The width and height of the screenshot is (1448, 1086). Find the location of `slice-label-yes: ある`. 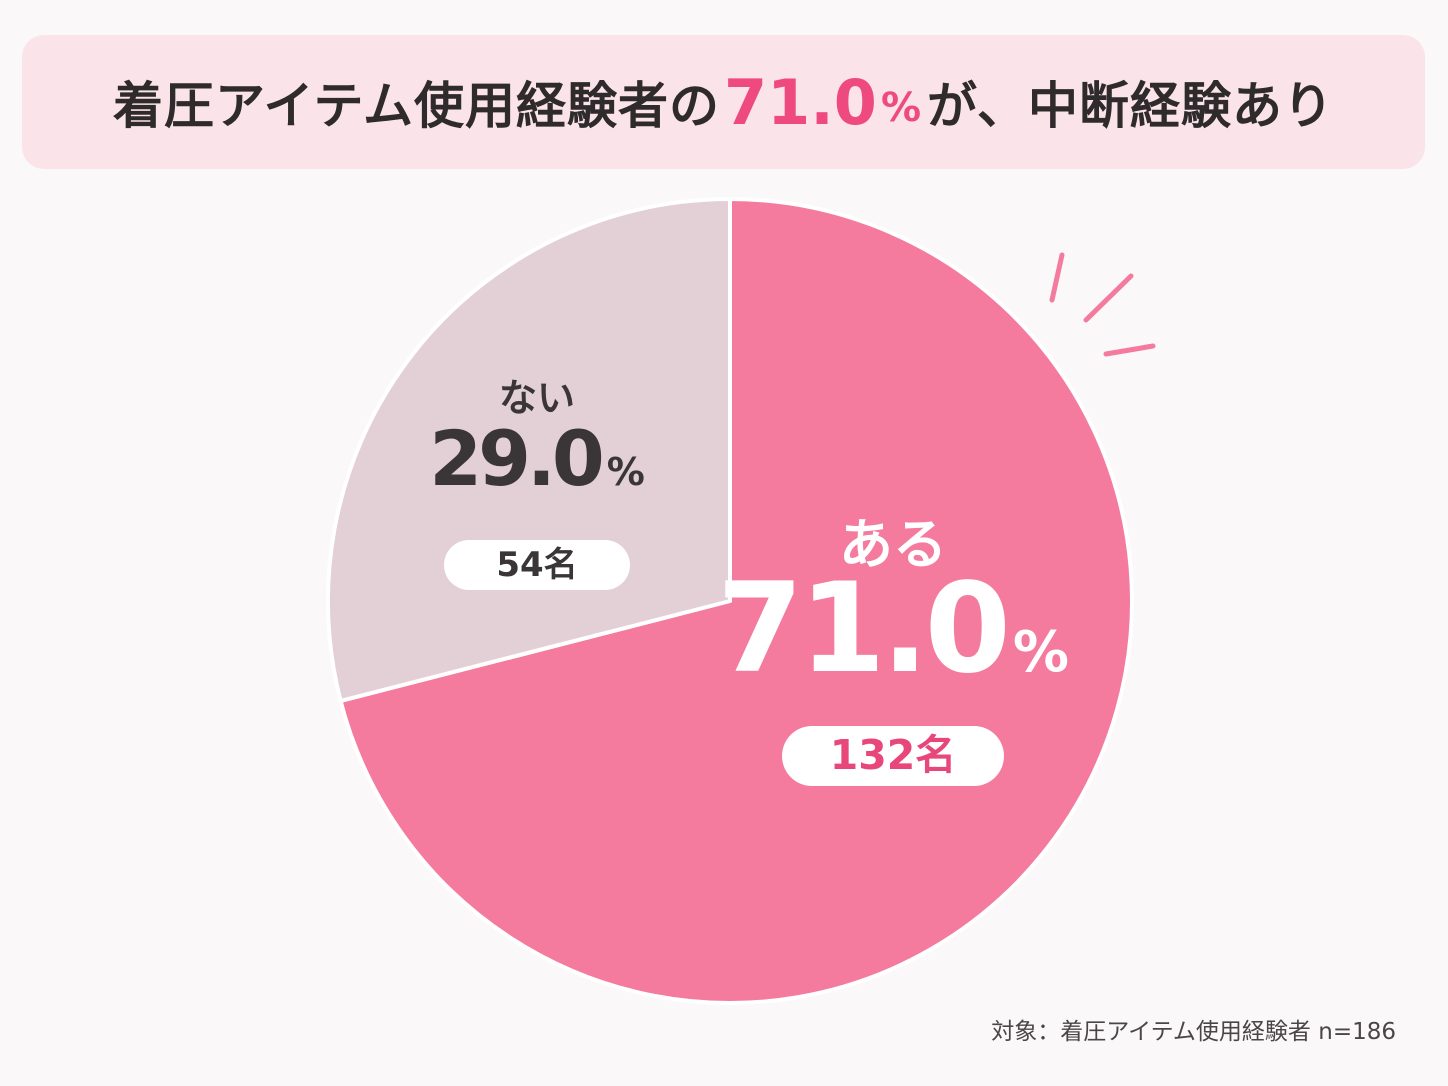

slice-label-yes: ある is located at coordinates (893, 544).